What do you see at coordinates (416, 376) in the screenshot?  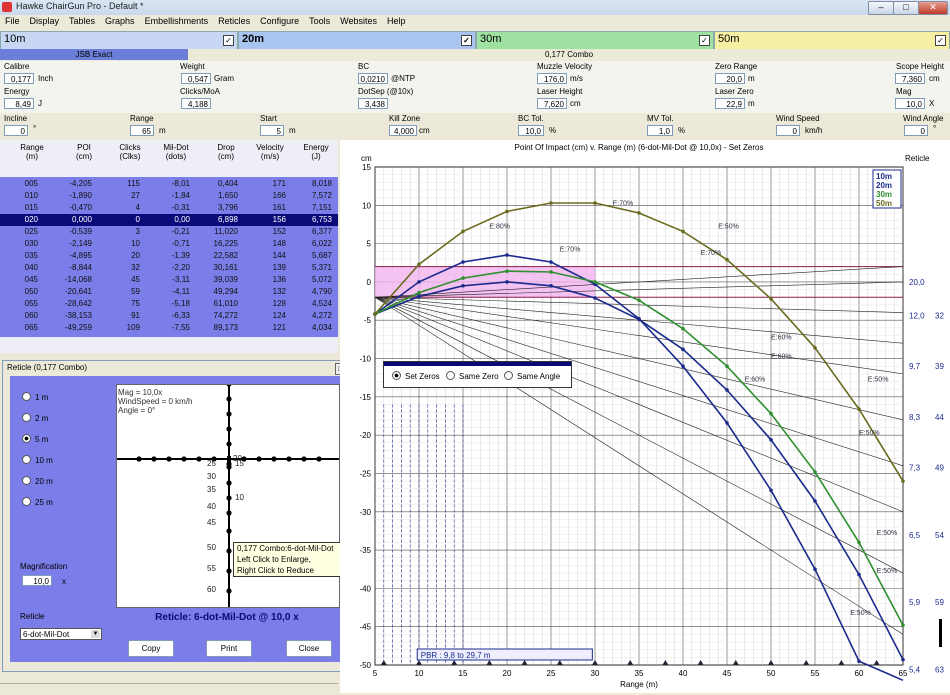 I see `radio-set-zeros: Set Zeros` at bounding box center [416, 376].